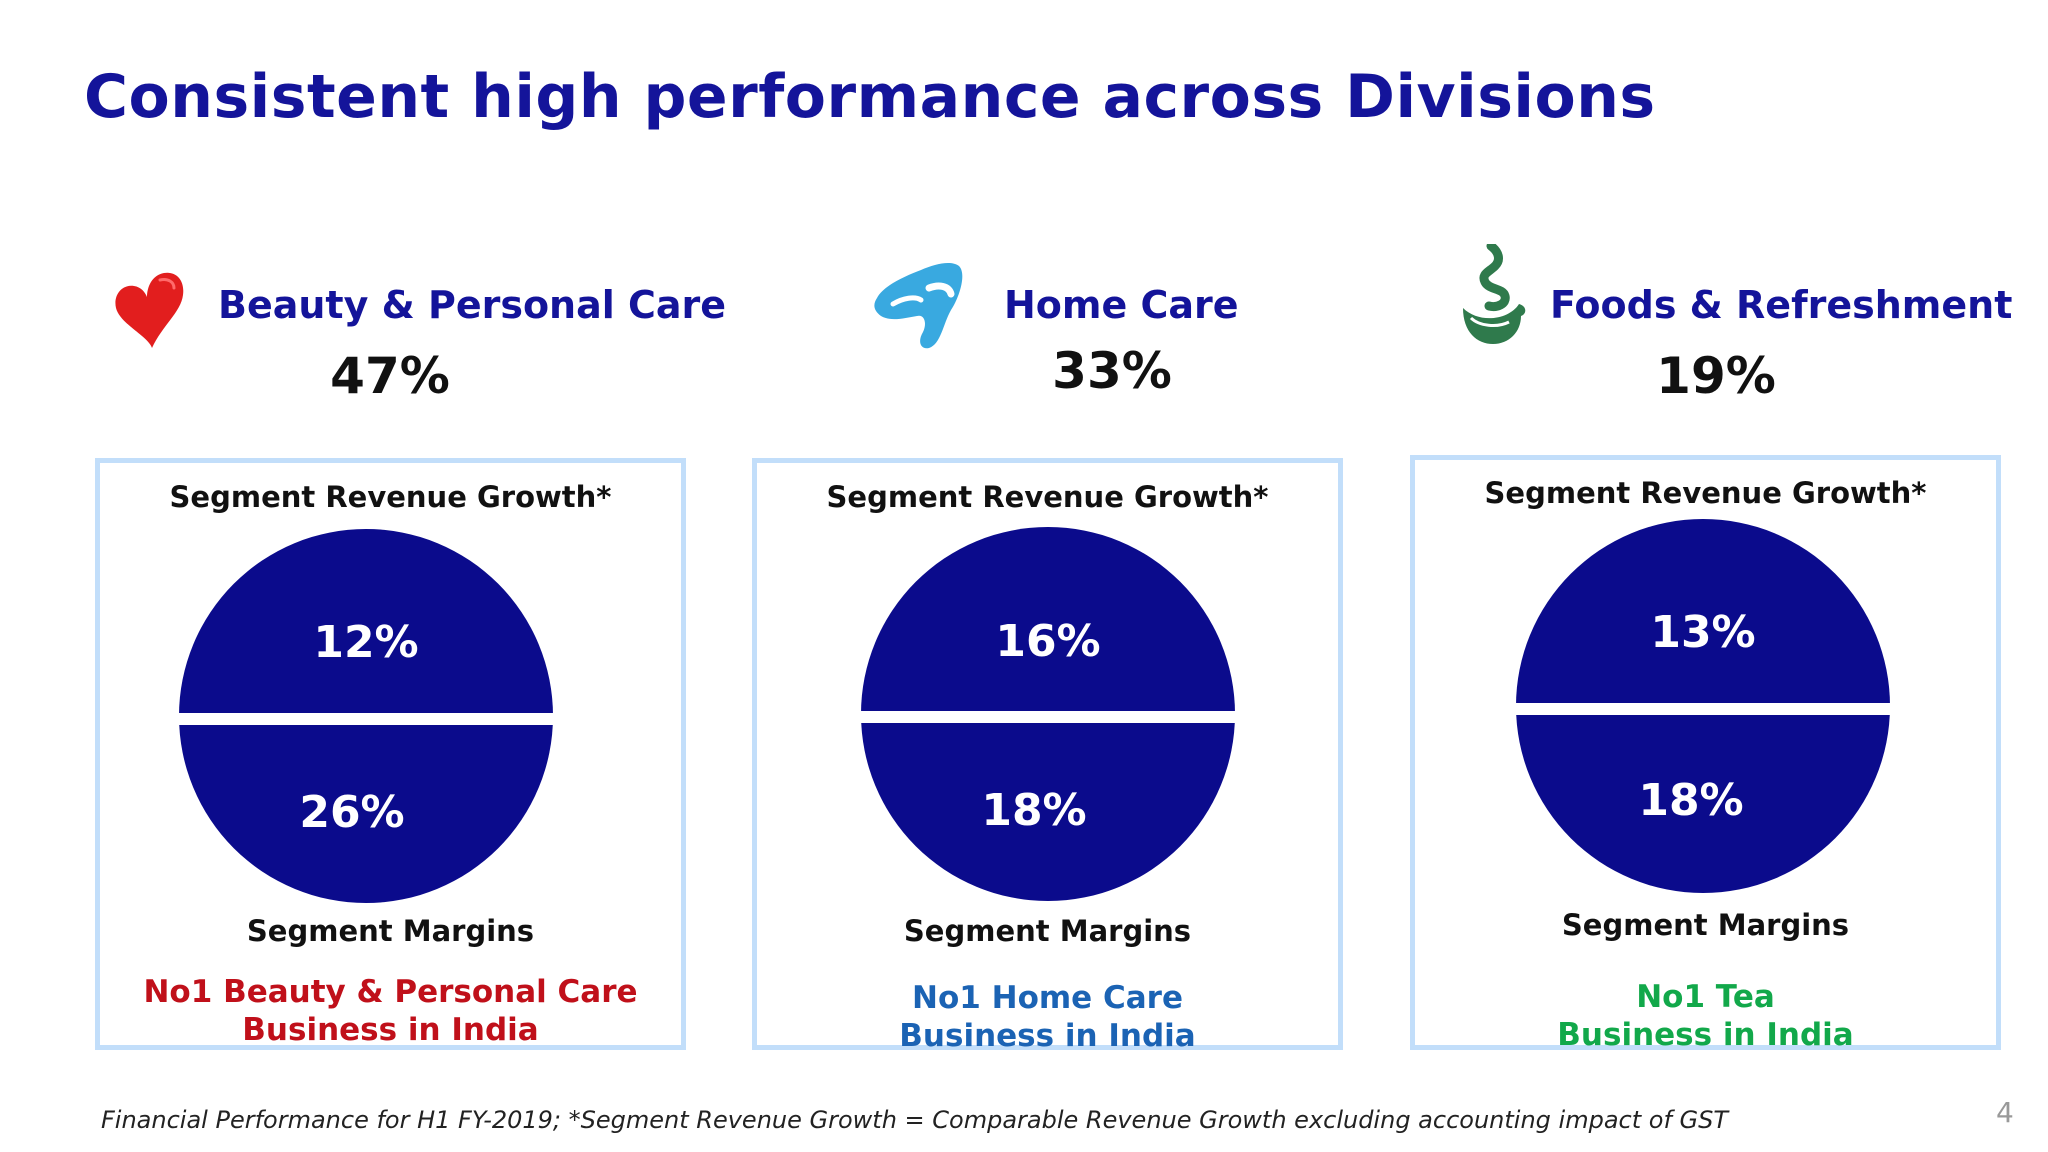  Describe the element at coordinates (366, 642) in the screenshot. I see `revenue-growth-value: 12%` at that location.